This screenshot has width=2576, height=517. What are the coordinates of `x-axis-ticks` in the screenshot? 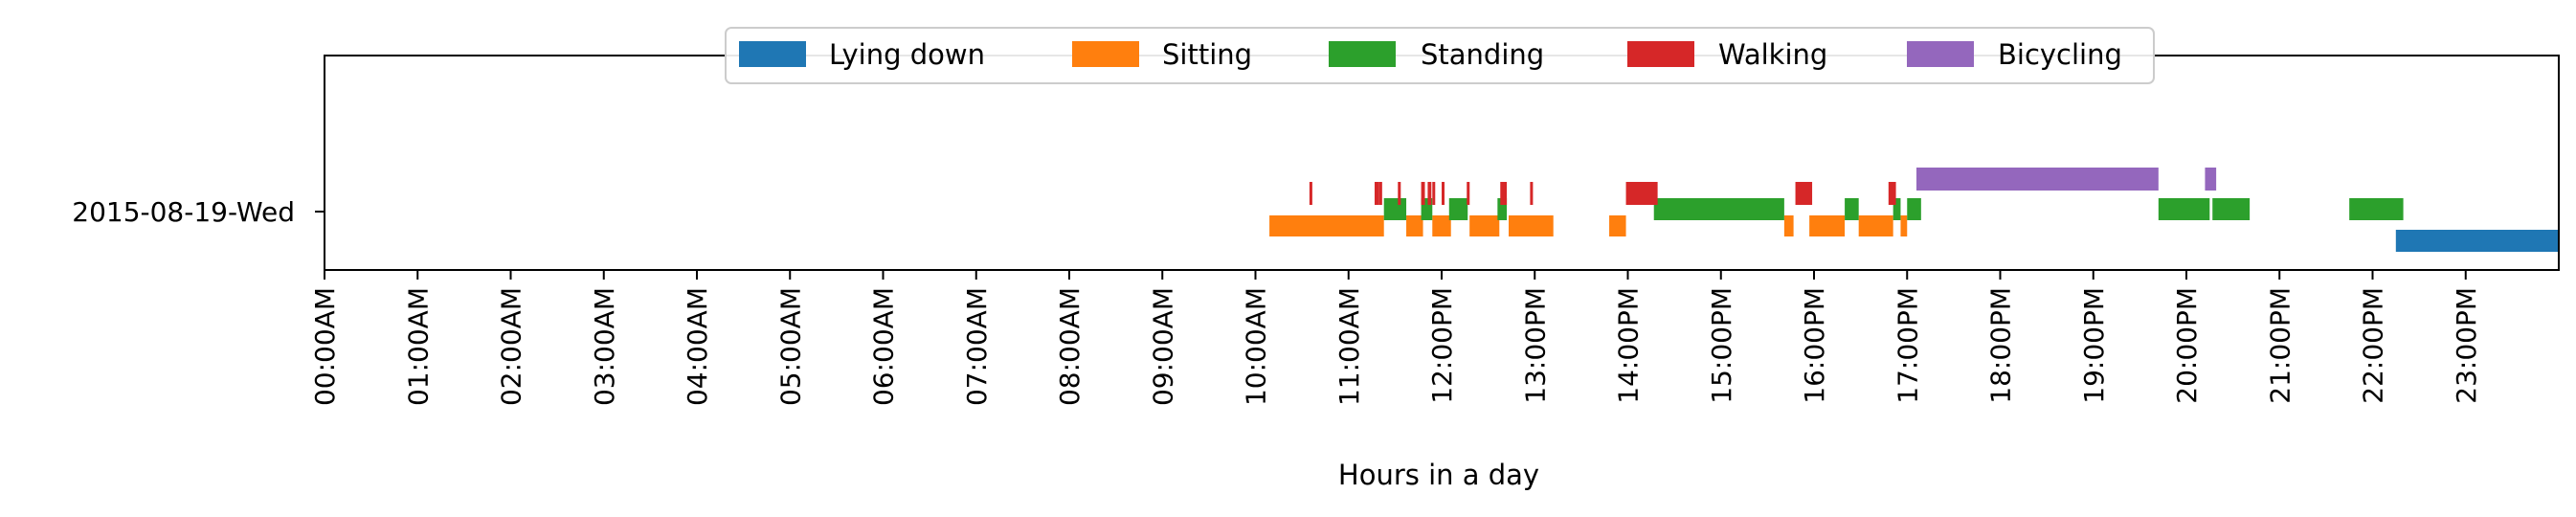 It's located at (1396, 275).